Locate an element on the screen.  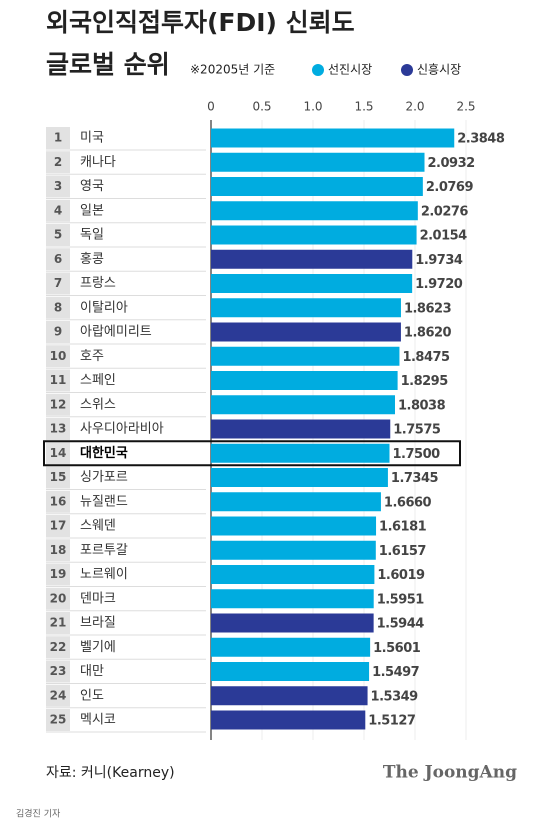
category-label: 벨기에 is located at coordinates (98, 647).